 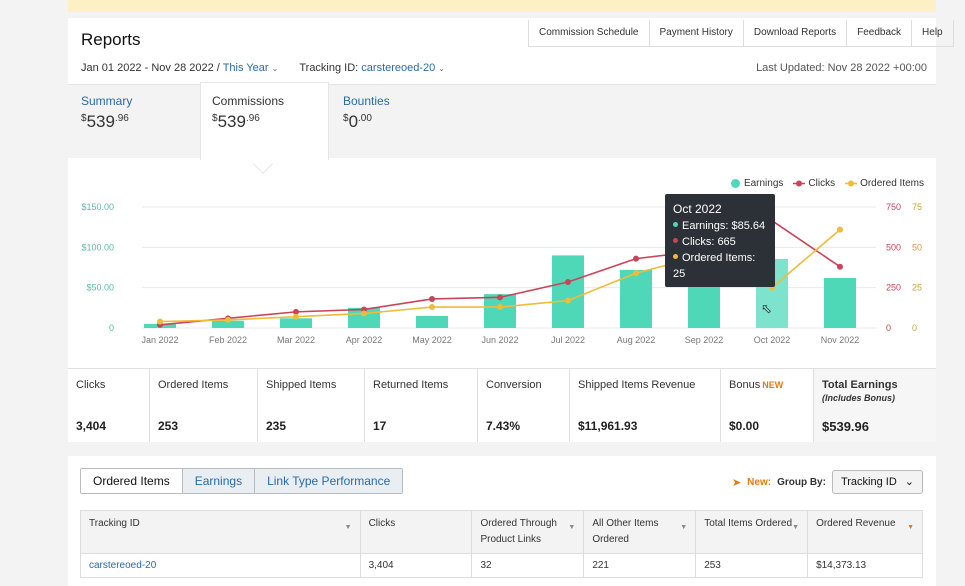 I want to click on col-clicks: Clicks, so click(x=416, y=532).